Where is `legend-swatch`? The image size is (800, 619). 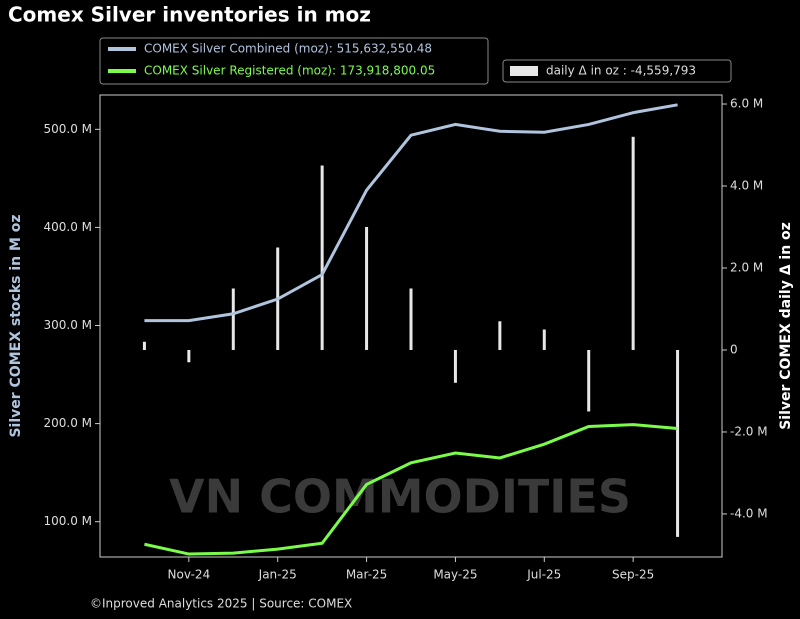
legend-swatch is located at coordinates (524, 71).